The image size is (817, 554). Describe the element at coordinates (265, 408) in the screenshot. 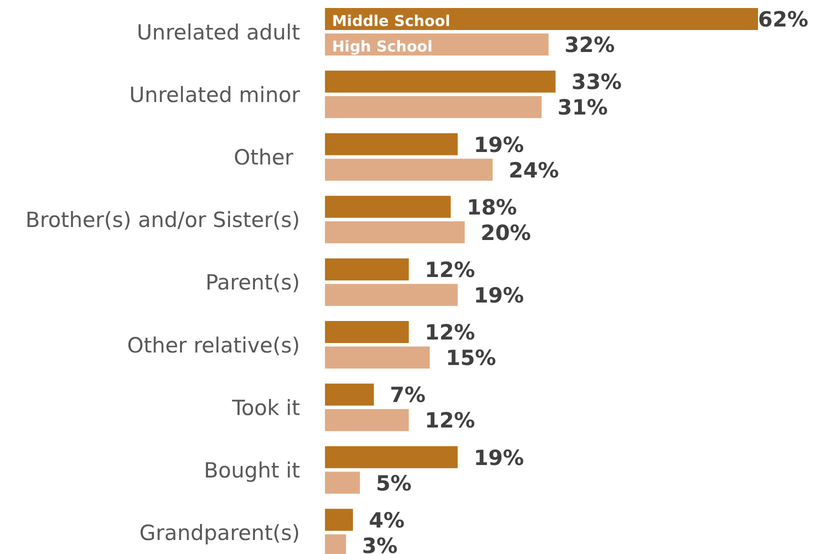

I see `y-tick-label: Took it` at that location.